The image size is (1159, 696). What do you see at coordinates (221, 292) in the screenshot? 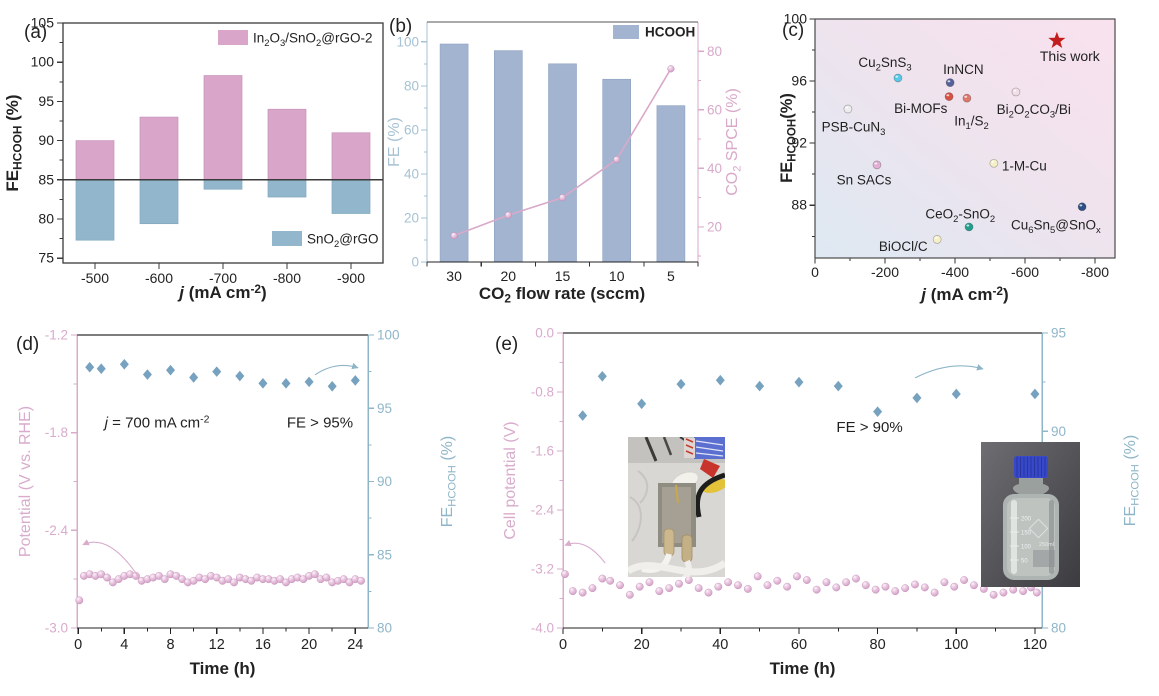
I see `x-axis-title: j (mA cm-2)` at bounding box center [221, 292].